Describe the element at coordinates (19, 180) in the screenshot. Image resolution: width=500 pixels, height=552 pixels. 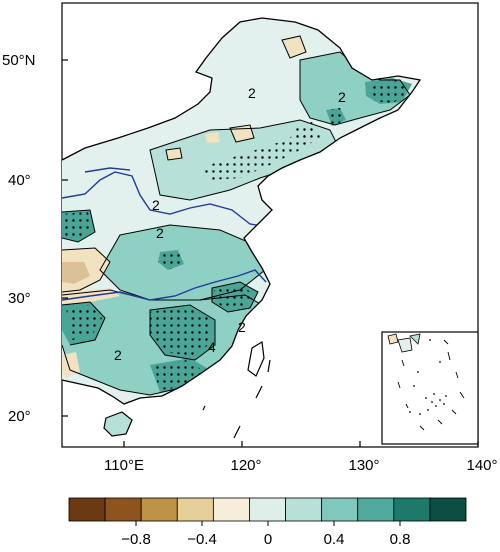
I see `lat-tick-label: 40°` at that location.